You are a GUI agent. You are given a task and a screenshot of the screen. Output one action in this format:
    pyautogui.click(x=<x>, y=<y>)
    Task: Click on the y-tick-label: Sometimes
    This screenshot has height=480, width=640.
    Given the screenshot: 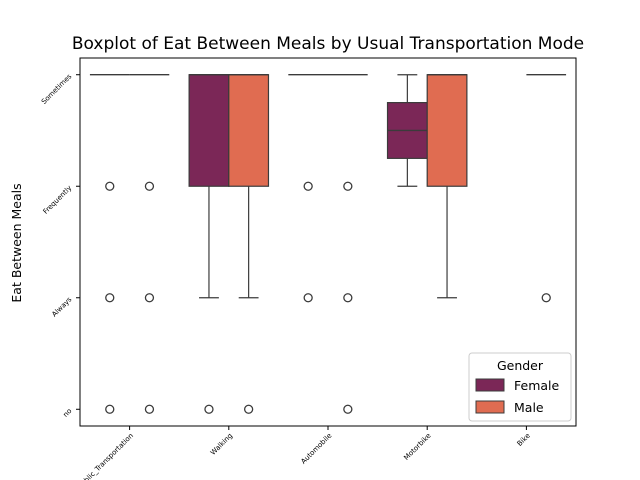 What is the action you would take?
    pyautogui.click(x=57, y=89)
    